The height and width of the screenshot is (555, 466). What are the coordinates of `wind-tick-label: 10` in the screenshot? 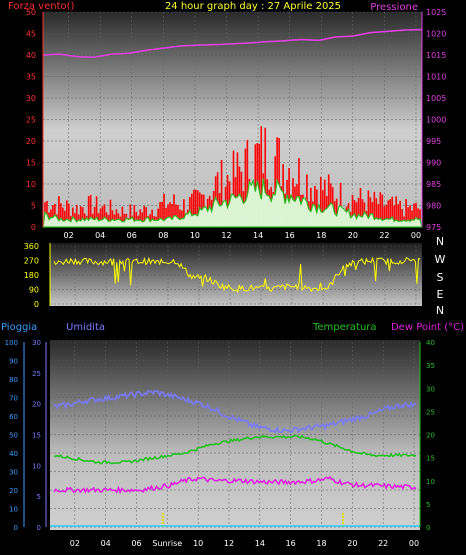 It's located at (31, 184).